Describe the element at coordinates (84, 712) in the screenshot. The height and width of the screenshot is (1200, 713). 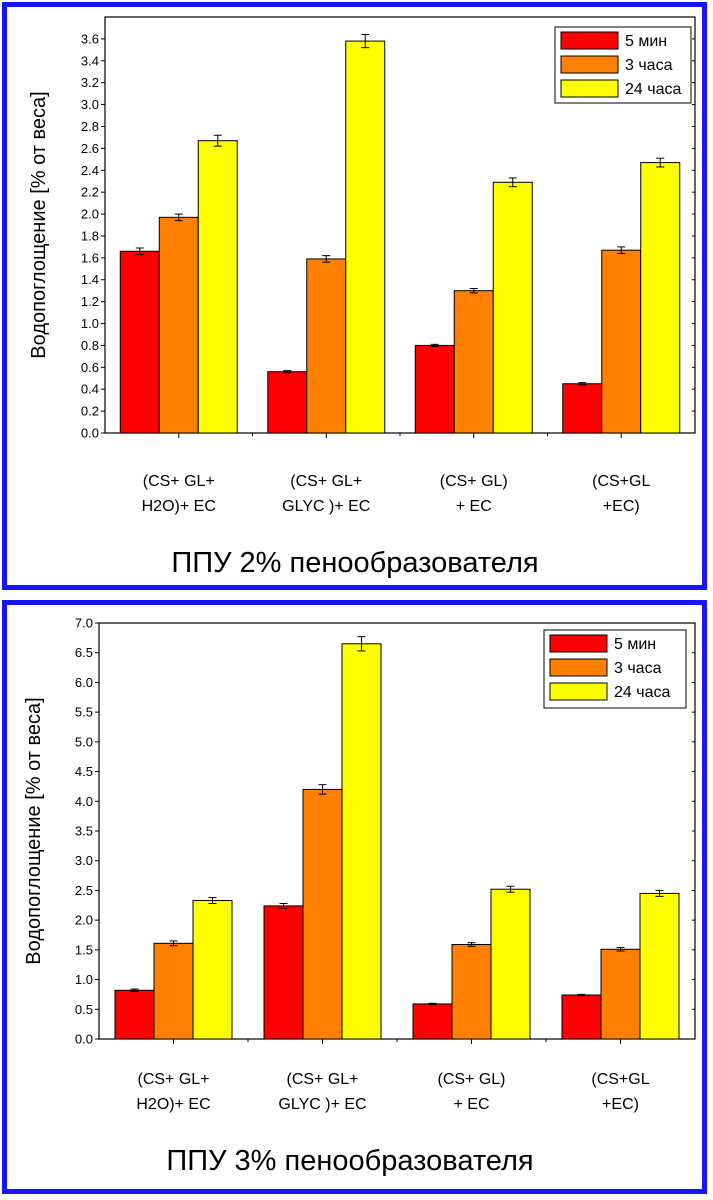
I see `y-tick-label: 5.5` at that location.